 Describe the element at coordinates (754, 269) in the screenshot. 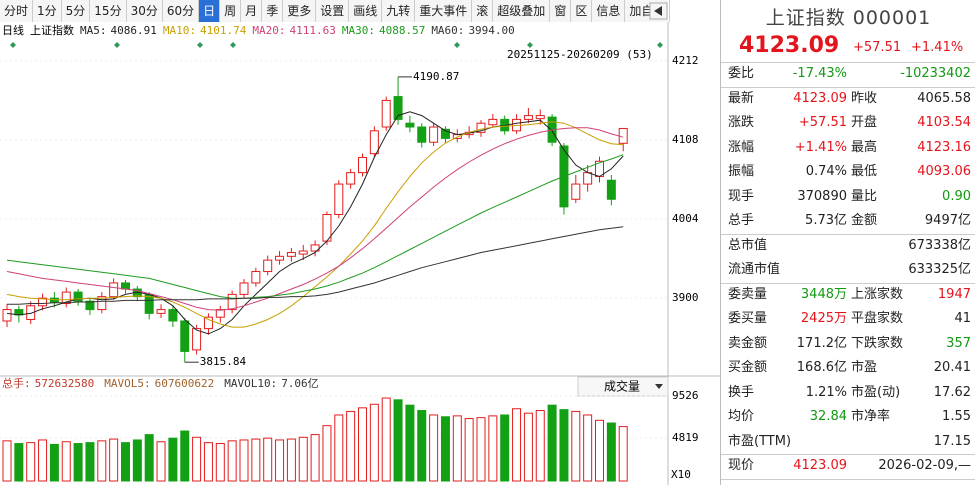

I see `quote-label: 流通市值` at that location.